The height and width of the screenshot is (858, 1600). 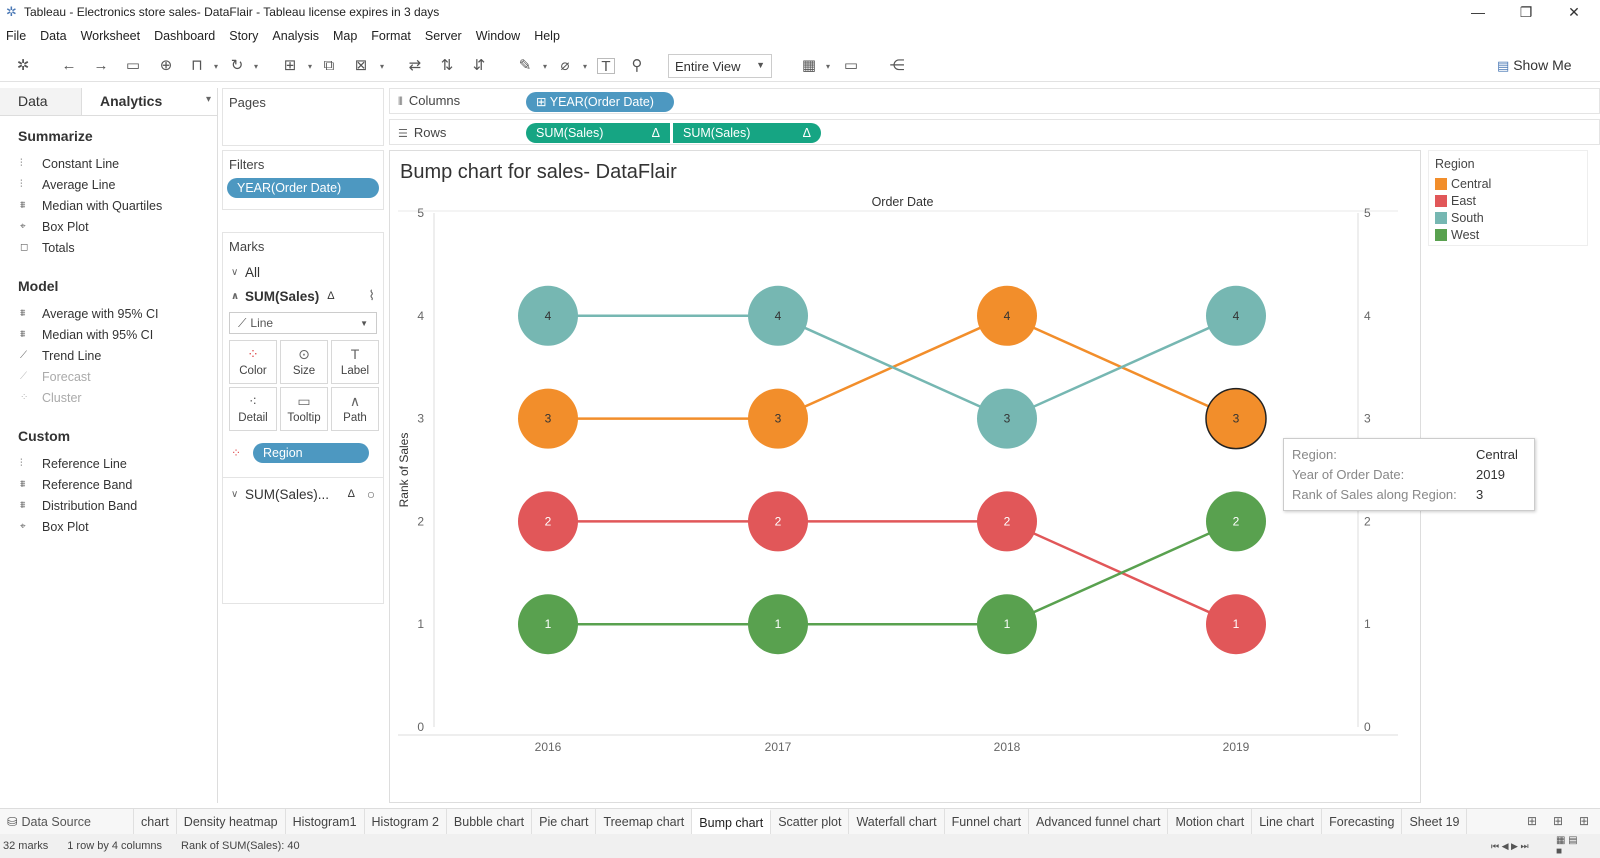 What do you see at coordinates (108, 484) in the screenshot?
I see `analytics-item-reference-band: ⩩ Reference Band` at bounding box center [108, 484].